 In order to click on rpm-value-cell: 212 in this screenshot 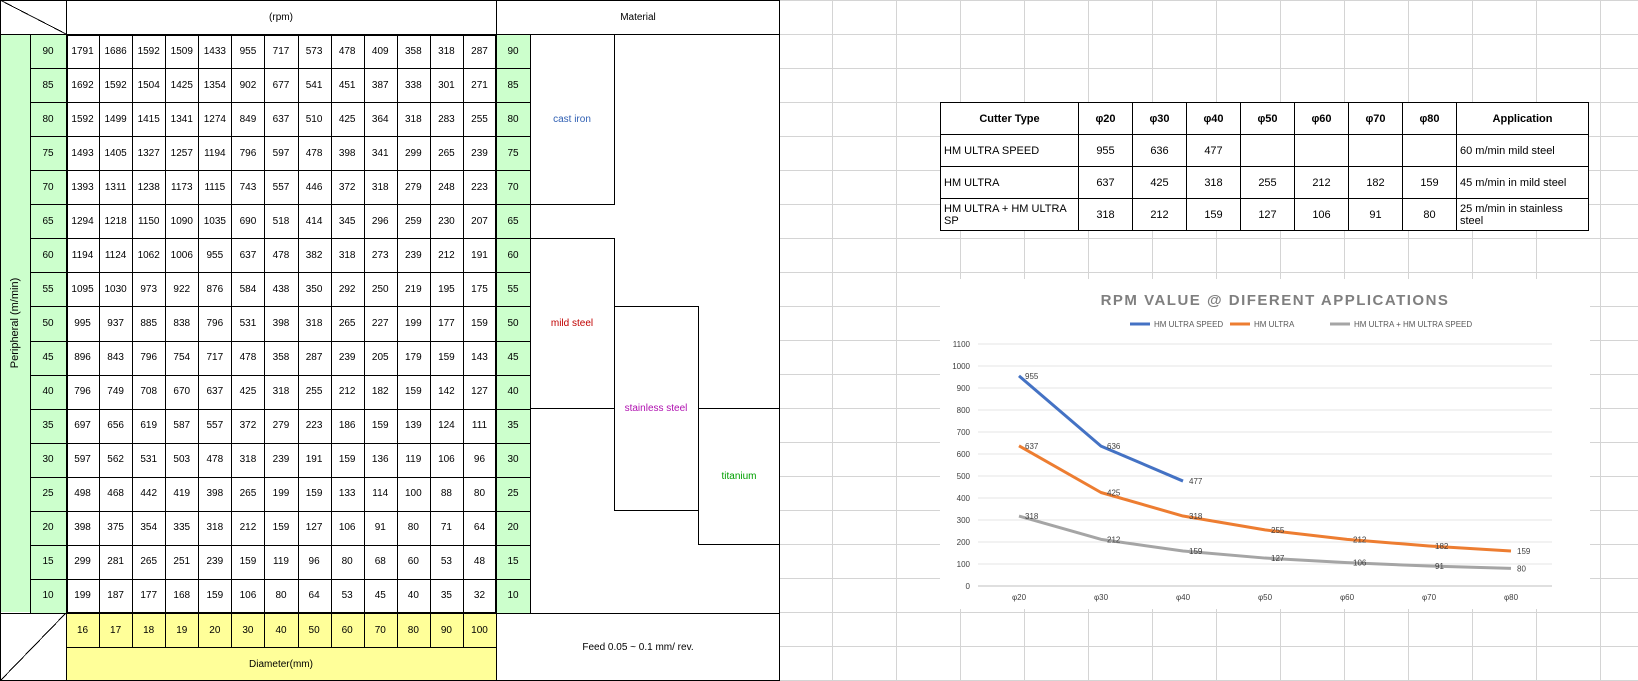, I will do `click(248, 528)`.